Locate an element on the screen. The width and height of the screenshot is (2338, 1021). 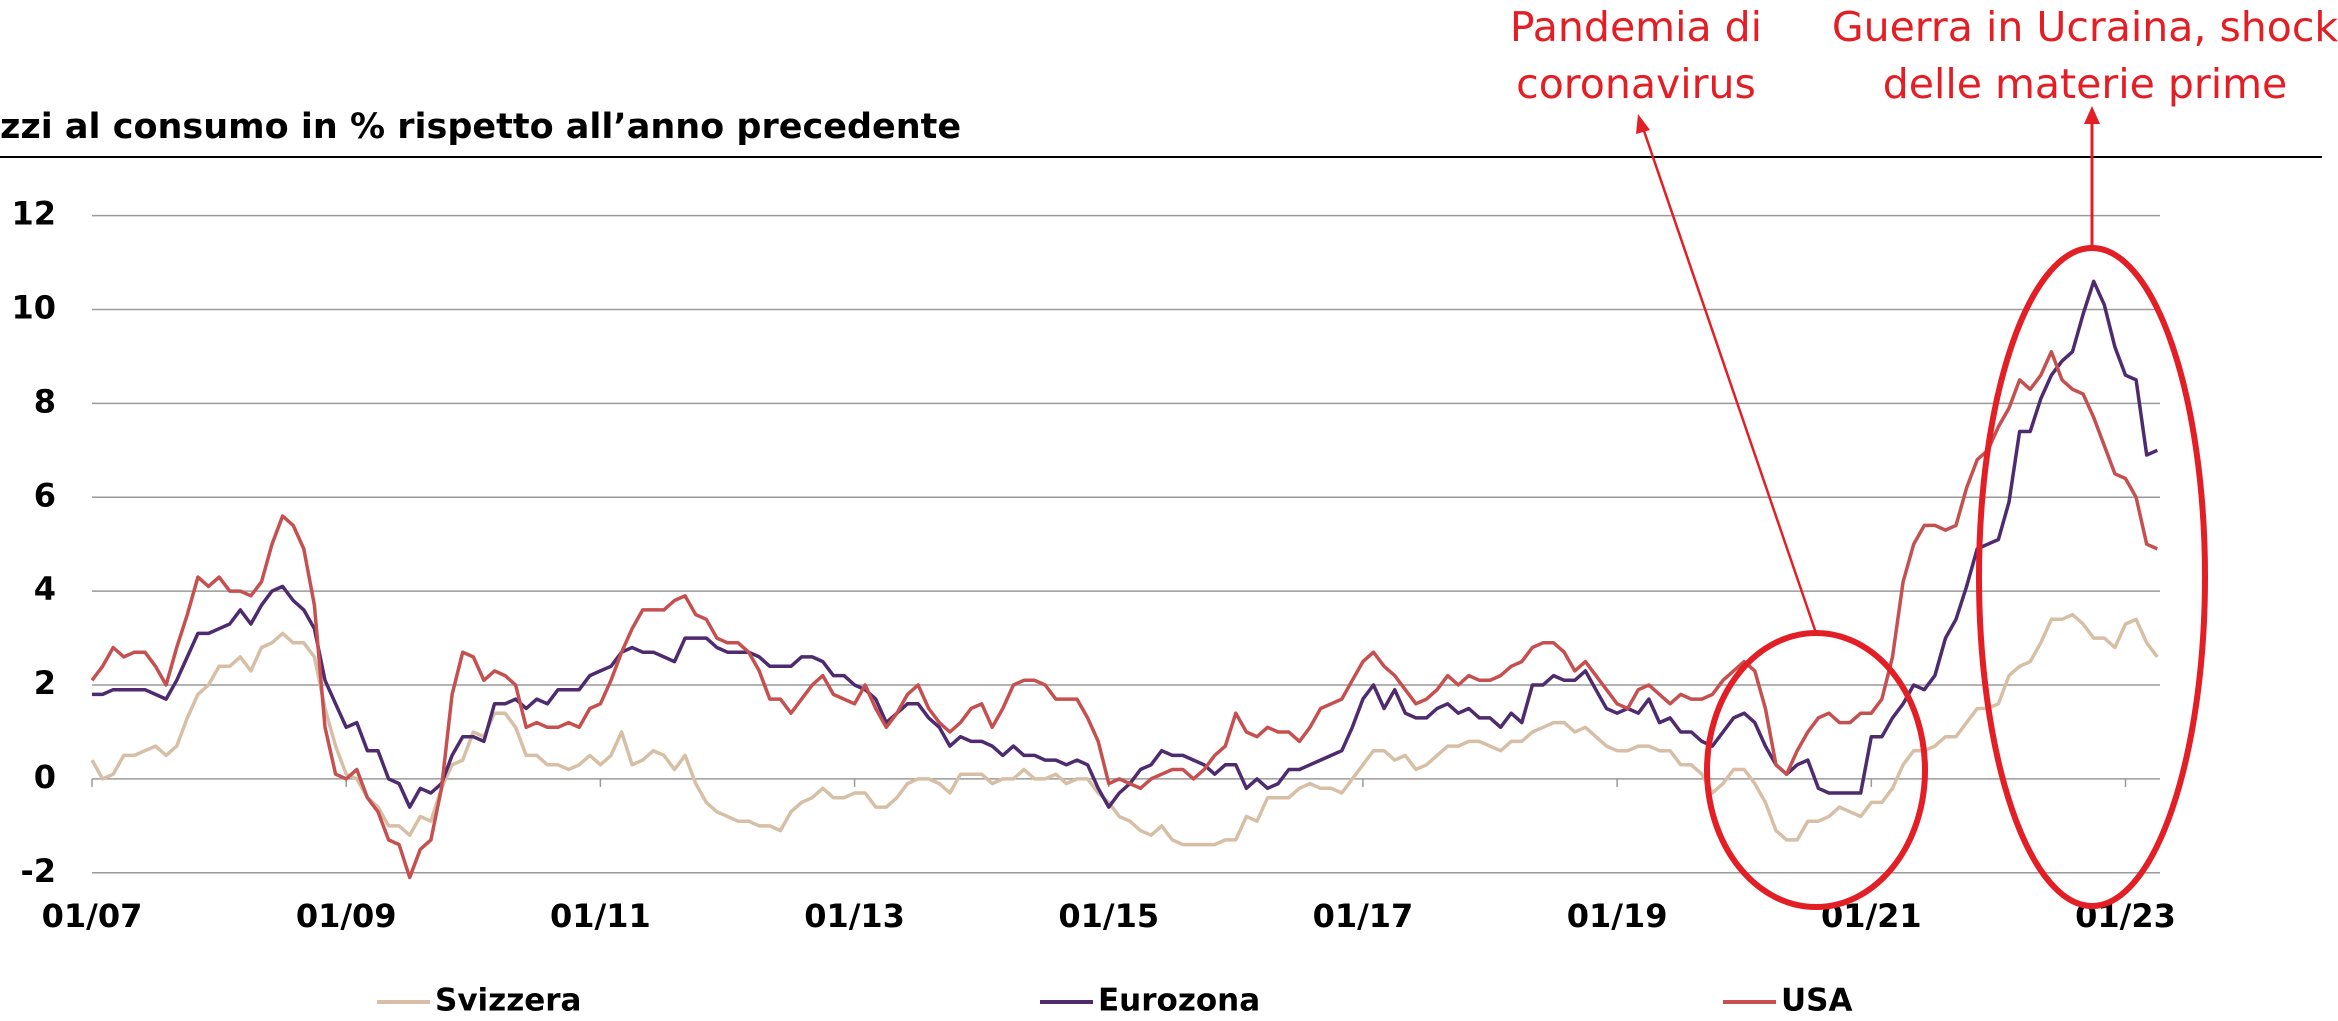
y-tick-label: 2 is located at coordinates (45, 683).